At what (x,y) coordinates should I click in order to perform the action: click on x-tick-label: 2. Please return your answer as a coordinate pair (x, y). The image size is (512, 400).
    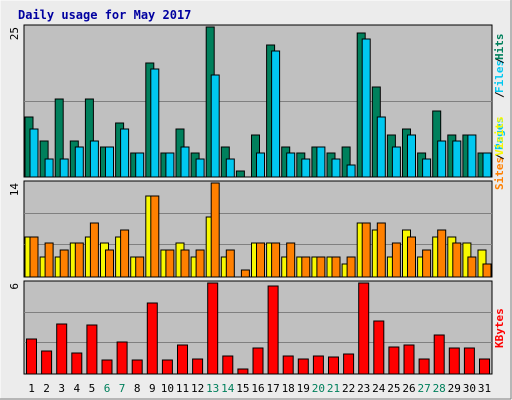
    Looking at the image, I should click on (46, 388).